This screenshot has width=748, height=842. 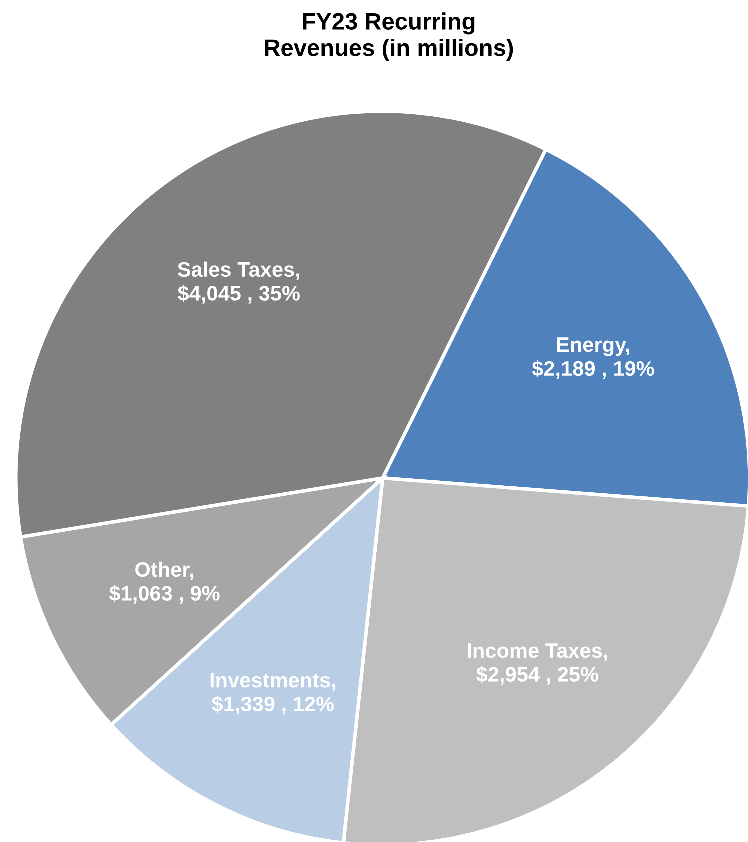 What do you see at coordinates (239, 283) in the screenshot?
I see `slice-label: Sales Taxes, $4,045 , 35%` at bounding box center [239, 283].